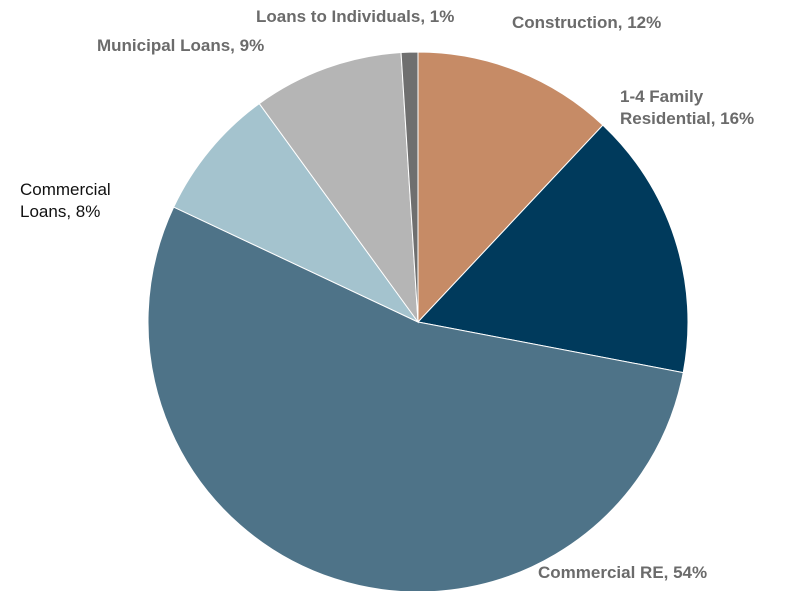 This screenshot has height=591, width=802. I want to click on pie-slice-commercial-loans, so click(296, 212).